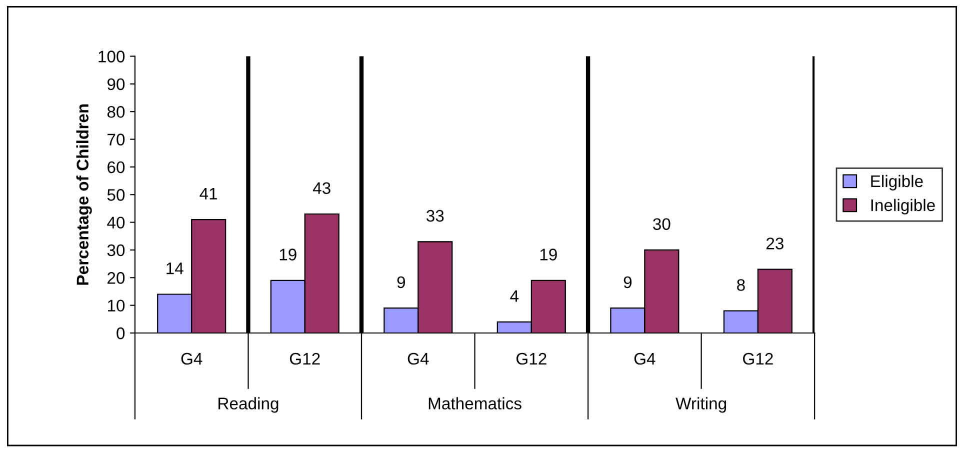 This screenshot has width=964, height=450. What do you see at coordinates (84, 194) in the screenshot?
I see `y-axis-title: Percentage of Children` at bounding box center [84, 194].